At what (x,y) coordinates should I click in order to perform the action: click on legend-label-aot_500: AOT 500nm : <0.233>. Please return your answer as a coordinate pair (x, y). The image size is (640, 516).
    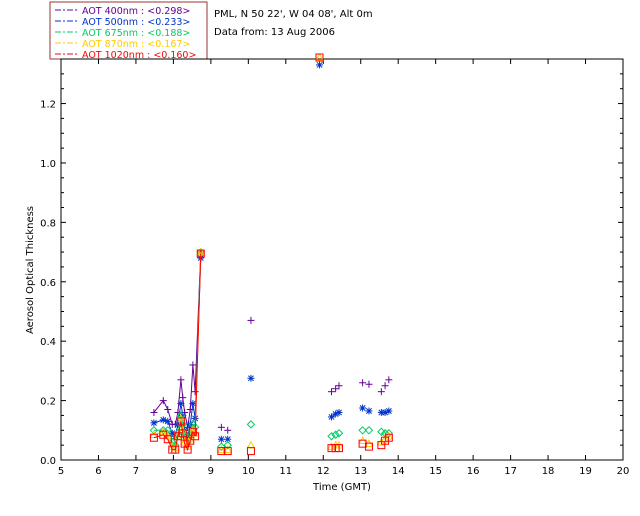
    Looking at the image, I should click on (136, 22).